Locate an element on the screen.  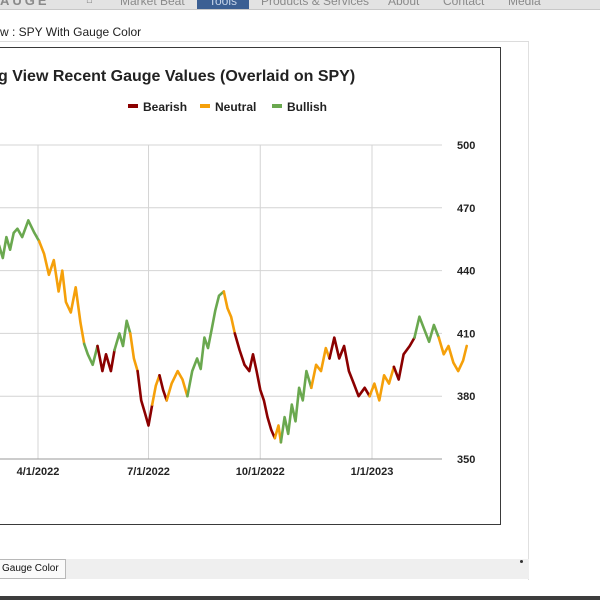
legend-item-neutral: Neutral is located at coordinates (228, 107).